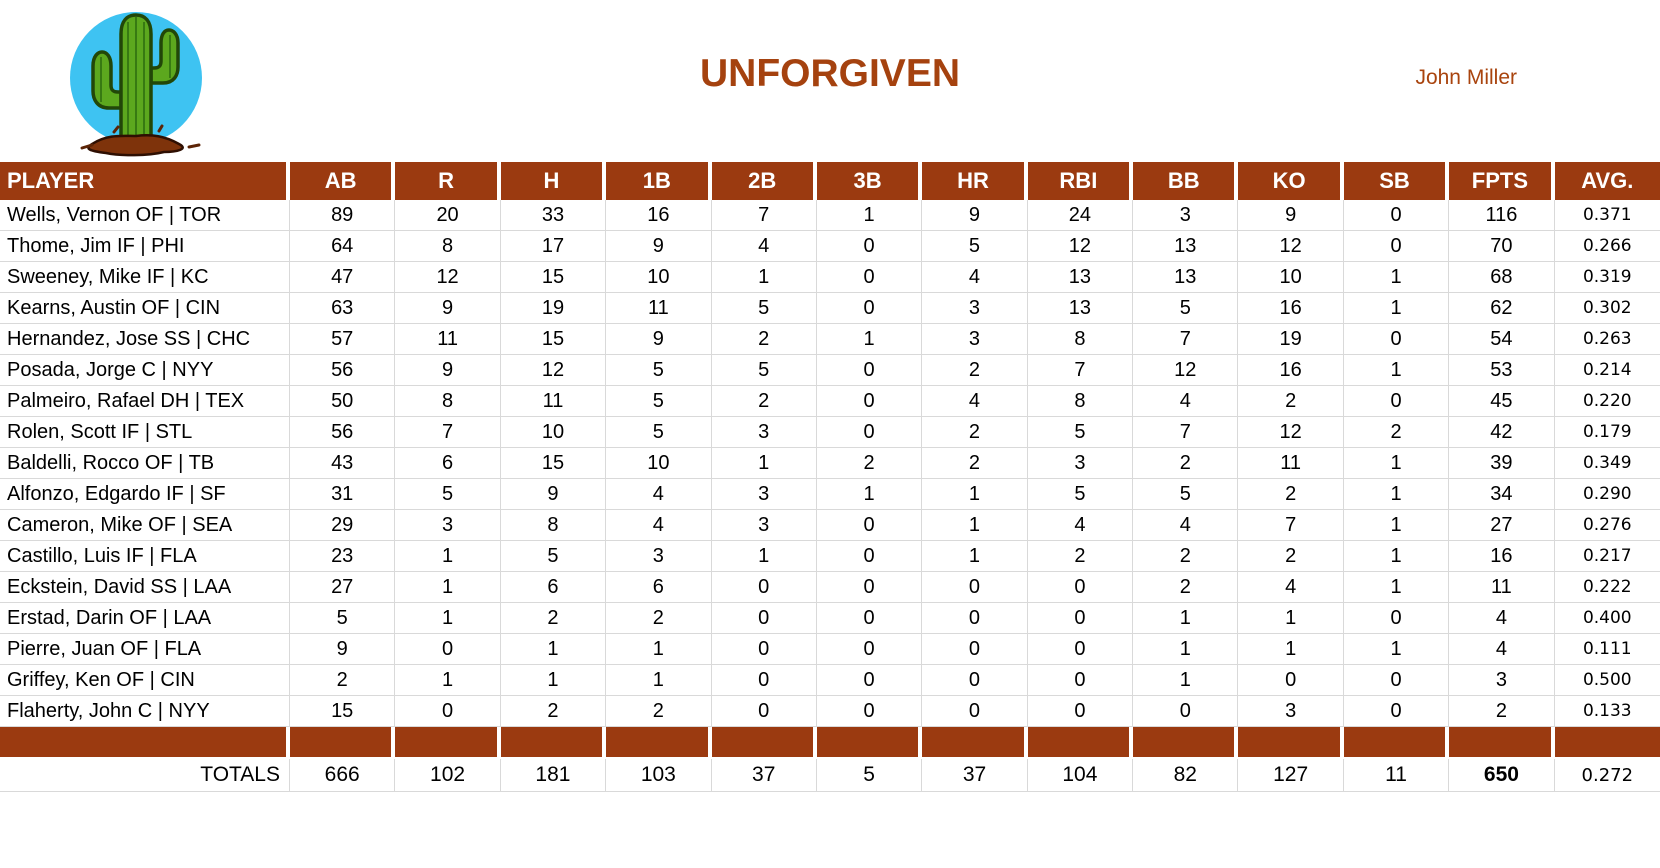 The height and width of the screenshot is (868, 1660). I want to click on stat-cell: 8, so click(553, 525).